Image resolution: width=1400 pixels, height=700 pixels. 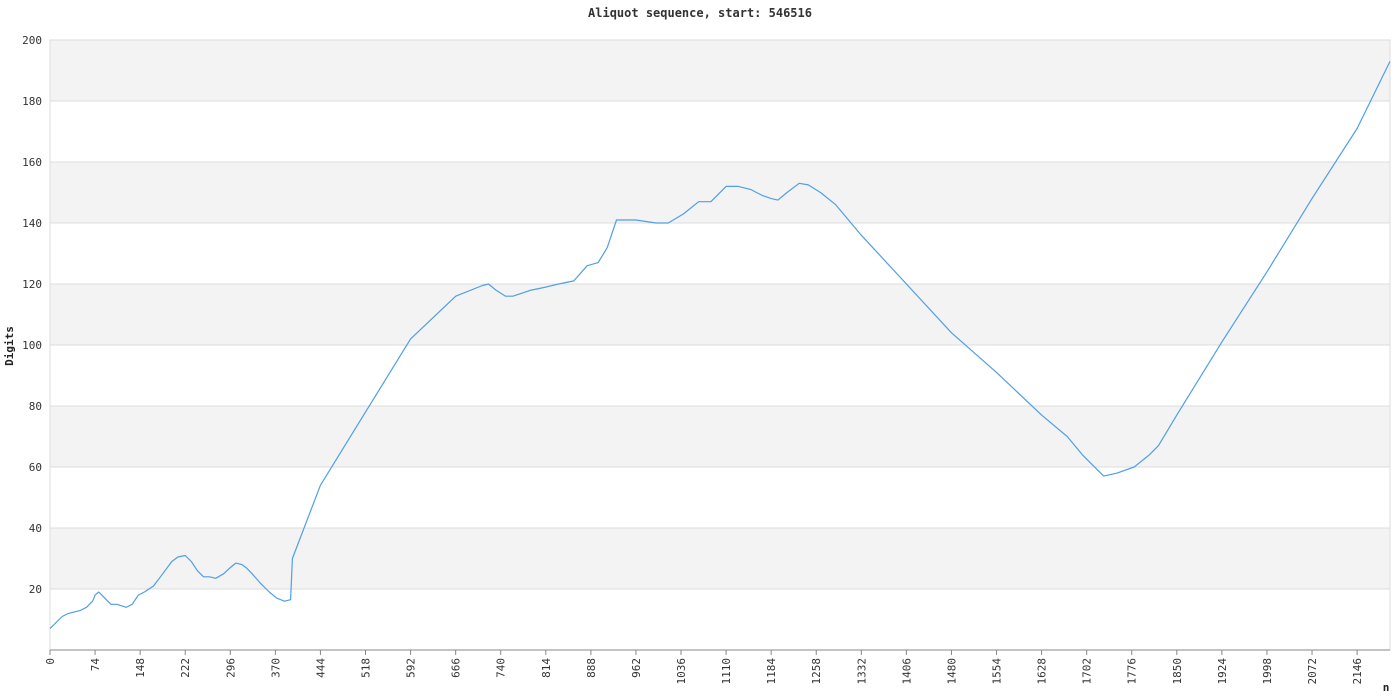 What do you see at coordinates (32, 284) in the screenshot?
I see `y-tick-label: 120` at bounding box center [32, 284].